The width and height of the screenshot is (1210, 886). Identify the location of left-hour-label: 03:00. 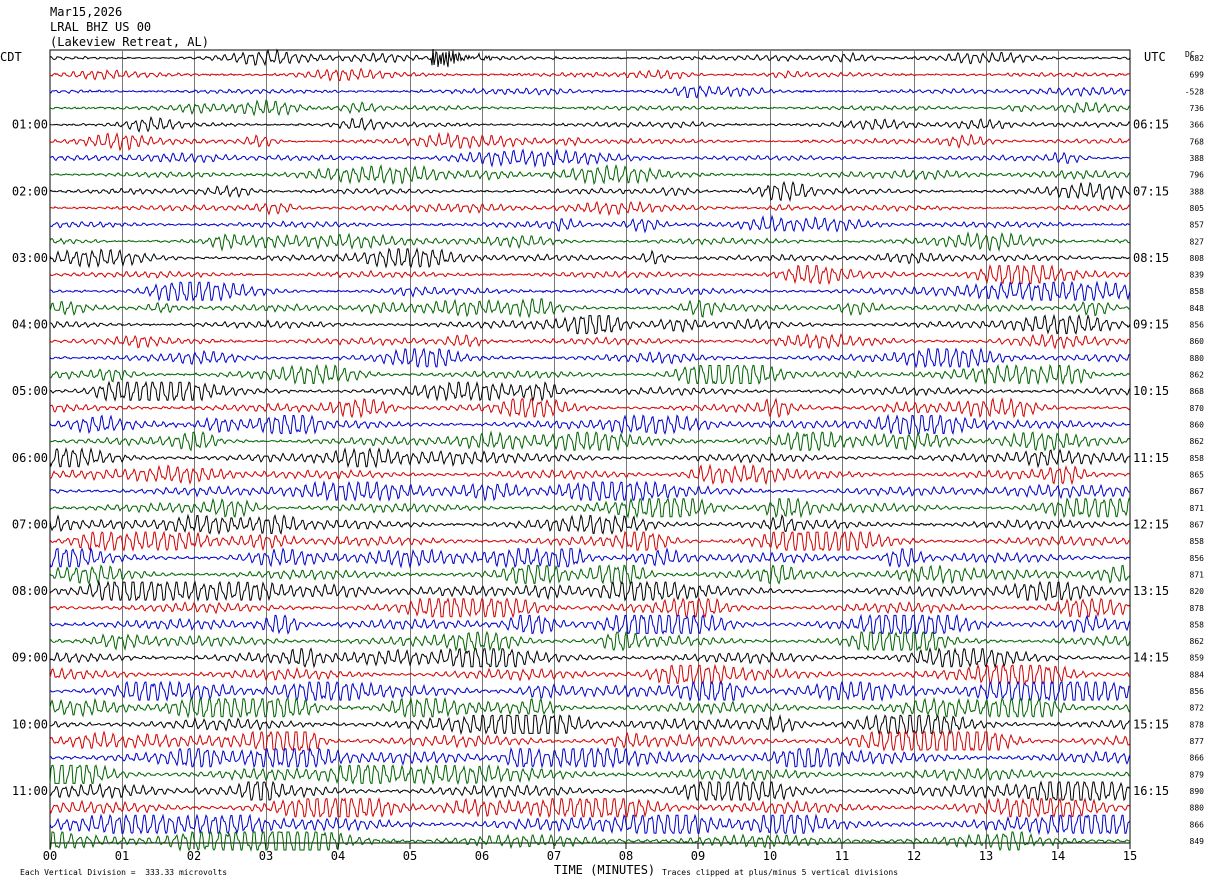
(30, 258).